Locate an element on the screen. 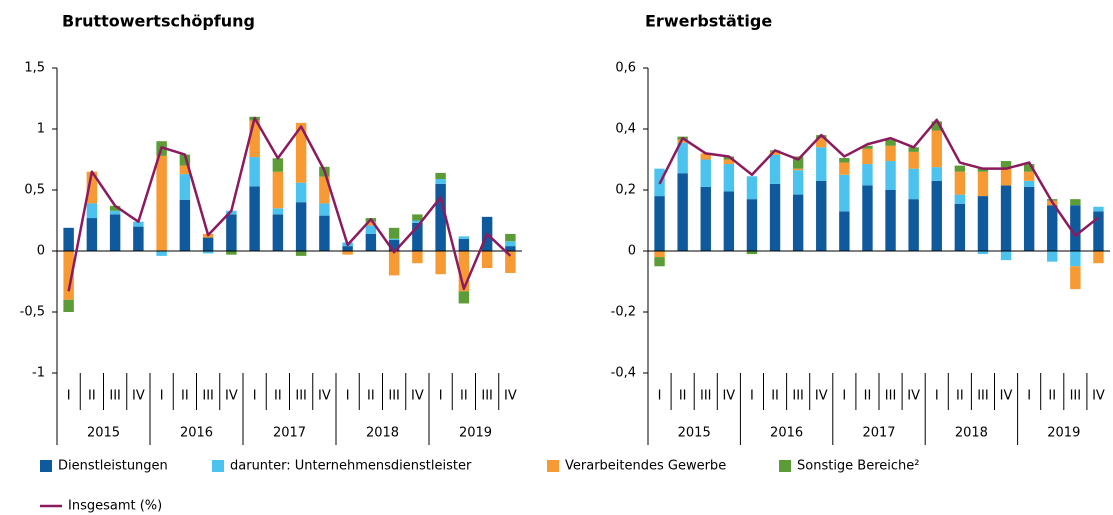 The image size is (1113, 515). legend-label: Verarbeitendes Gewerbe is located at coordinates (645, 466).